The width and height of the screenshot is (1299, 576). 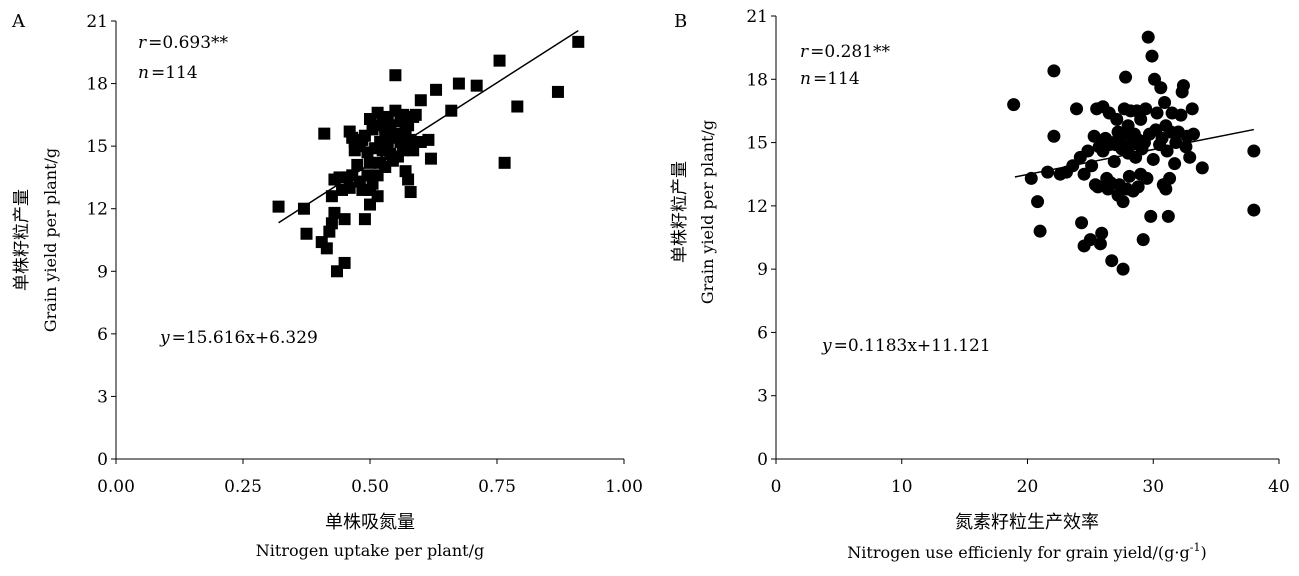 What do you see at coordinates (757, 80) in the screenshot?
I see `panel-b-y-tick-label: 18` at bounding box center [757, 80].